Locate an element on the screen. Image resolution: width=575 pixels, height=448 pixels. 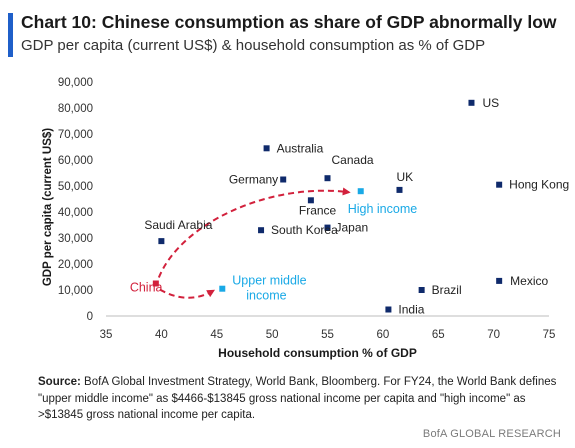
point-mexico is located at coordinates (499, 280).